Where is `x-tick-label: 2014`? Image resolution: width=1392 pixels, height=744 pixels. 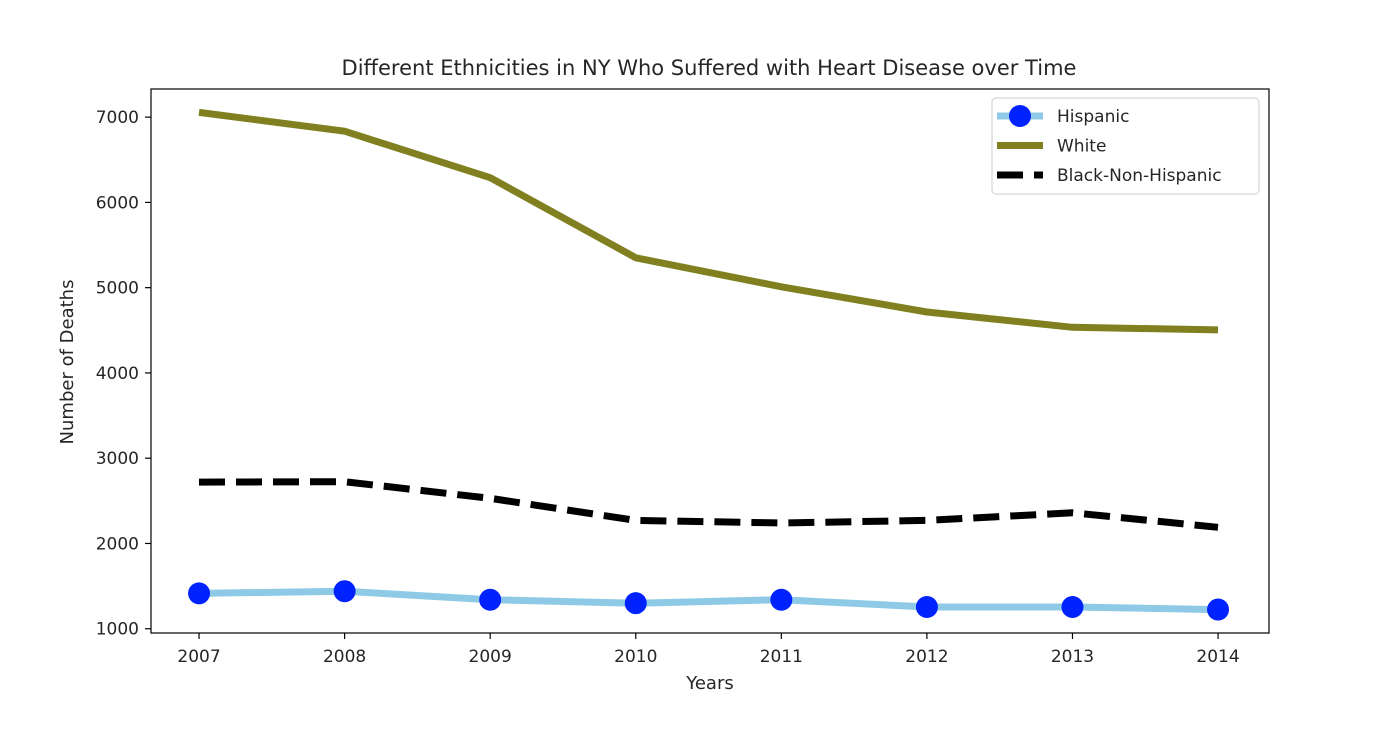 x-tick-label: 2014 is located at coordinates (1217, 657).